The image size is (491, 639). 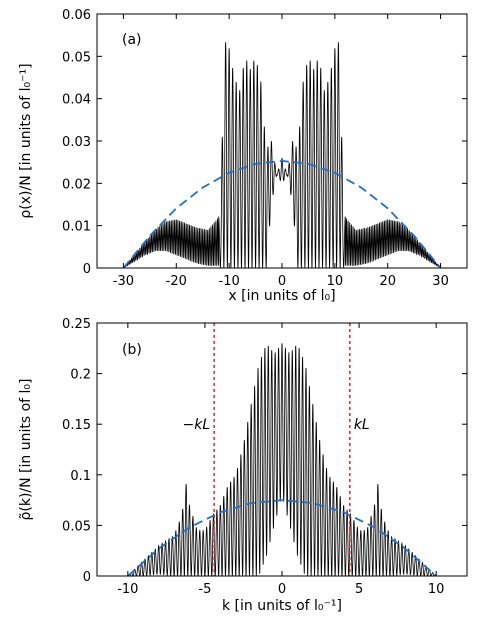 I want to click on y-tick-label: 0.04, so click(x=76, y=100).